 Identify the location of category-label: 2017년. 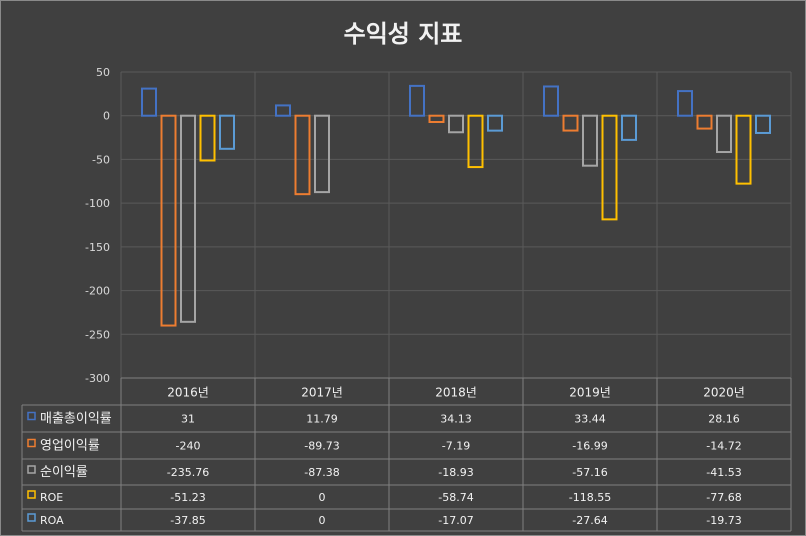
(322, 393).